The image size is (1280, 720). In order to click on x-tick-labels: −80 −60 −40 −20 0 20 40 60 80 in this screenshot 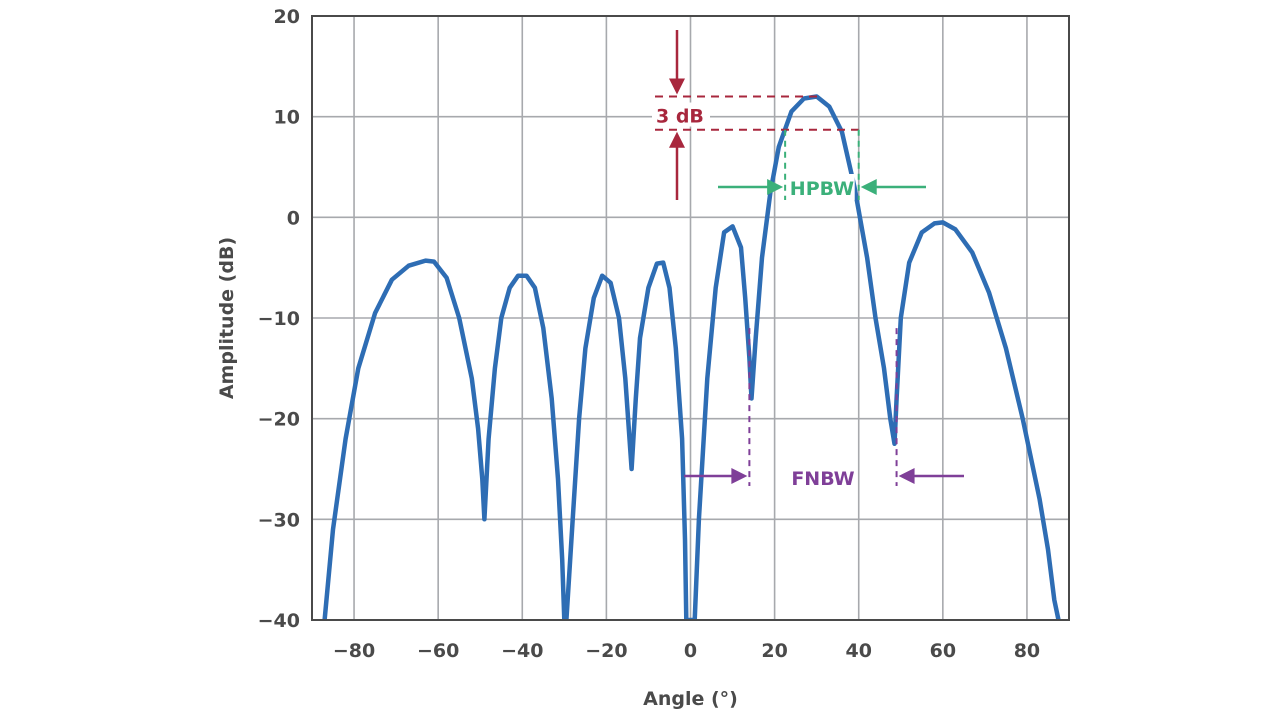, I will do `click(686, 651)`.